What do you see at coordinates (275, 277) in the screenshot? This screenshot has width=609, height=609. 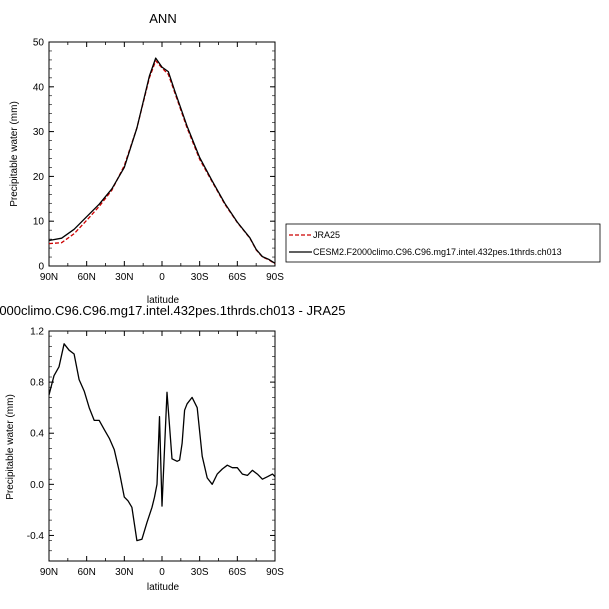 I see `x-tick-label-0-6: 90S` at bounding box center [275, 277].